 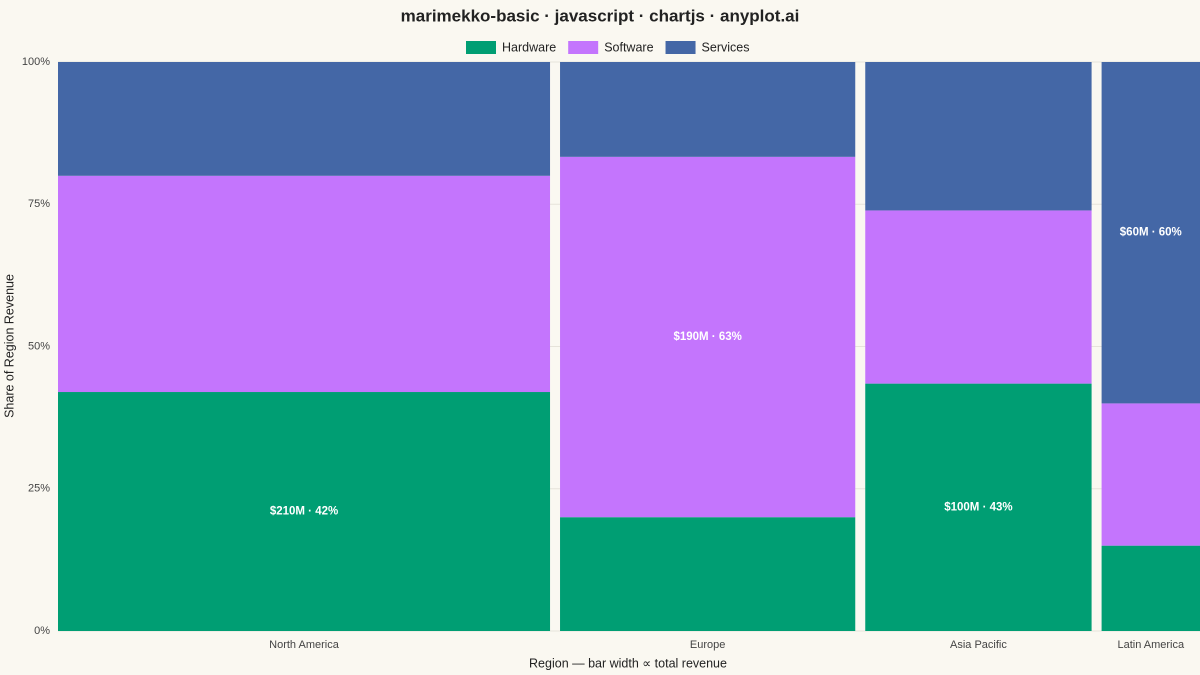 I want to click on data-label: $210M · 42%, so click(x=304, y=512).